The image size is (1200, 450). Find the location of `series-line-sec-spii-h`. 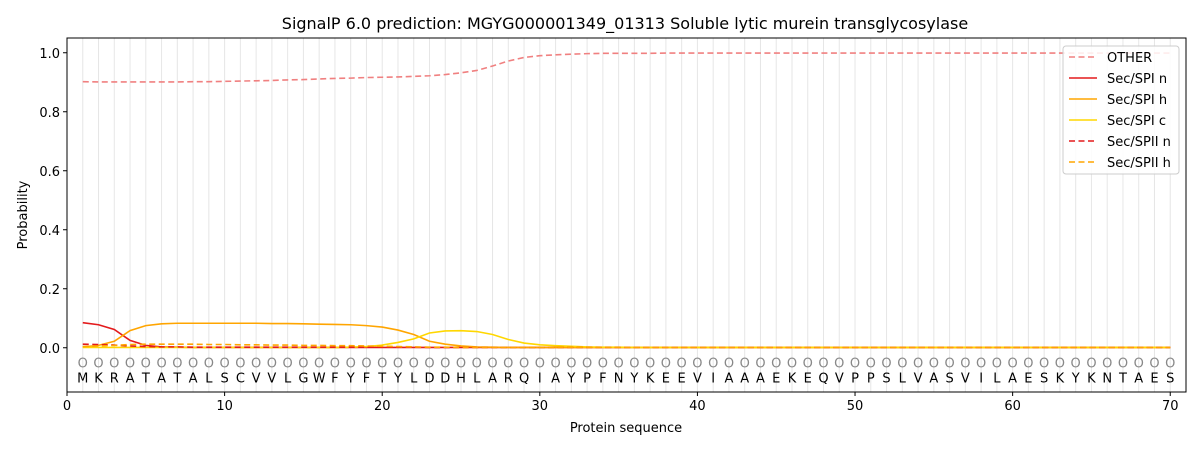

series-line-sec-spii-h is located at coordinates (626, 346).